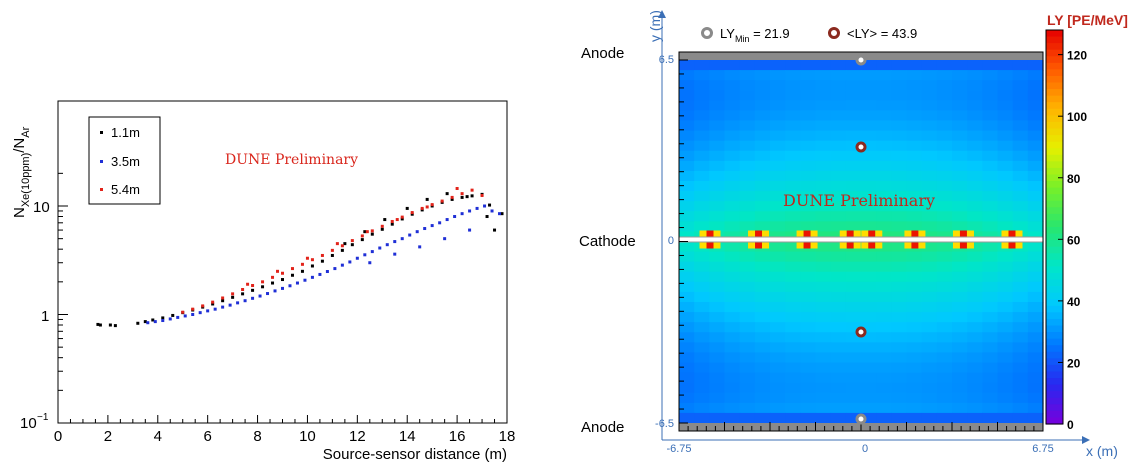  I want to click on cathode-plane, so click(861, 239).